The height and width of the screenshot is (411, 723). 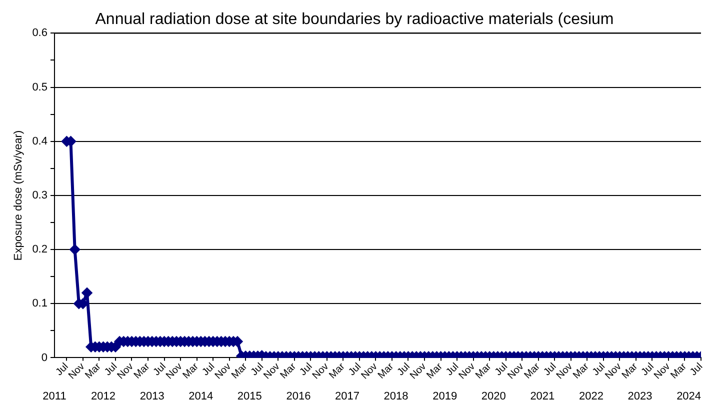 I want to click on x2-tick-label: 2011, so click(x=54, y=396).